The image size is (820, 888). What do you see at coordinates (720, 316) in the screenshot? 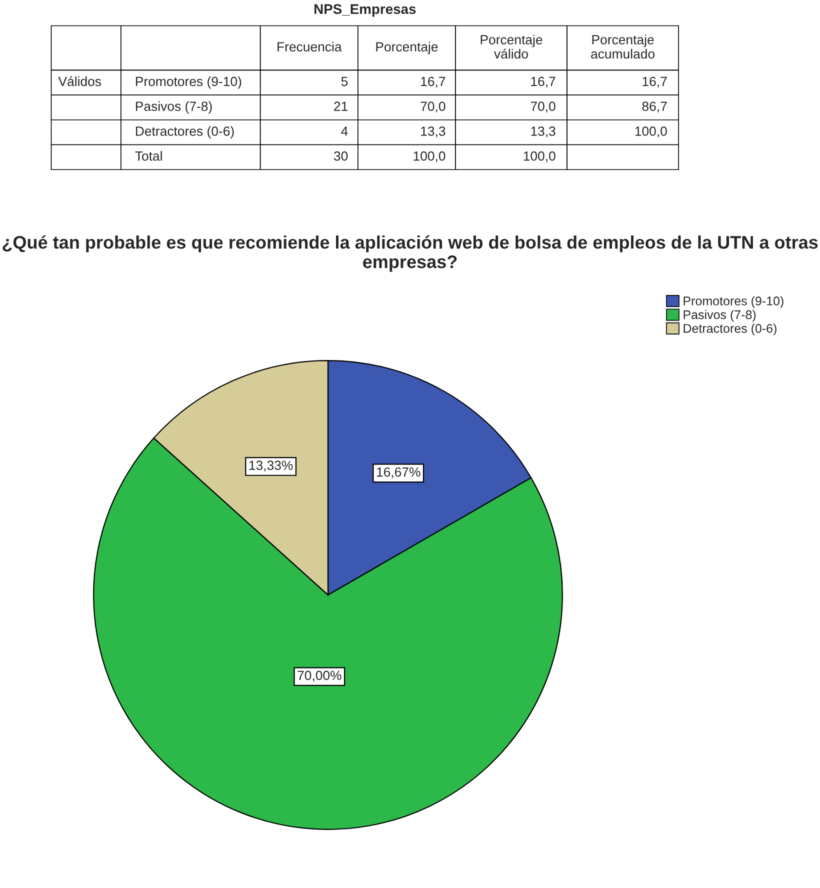
I see `legend-label: Pasivos (7-8)` at bounding box center [720, 316].